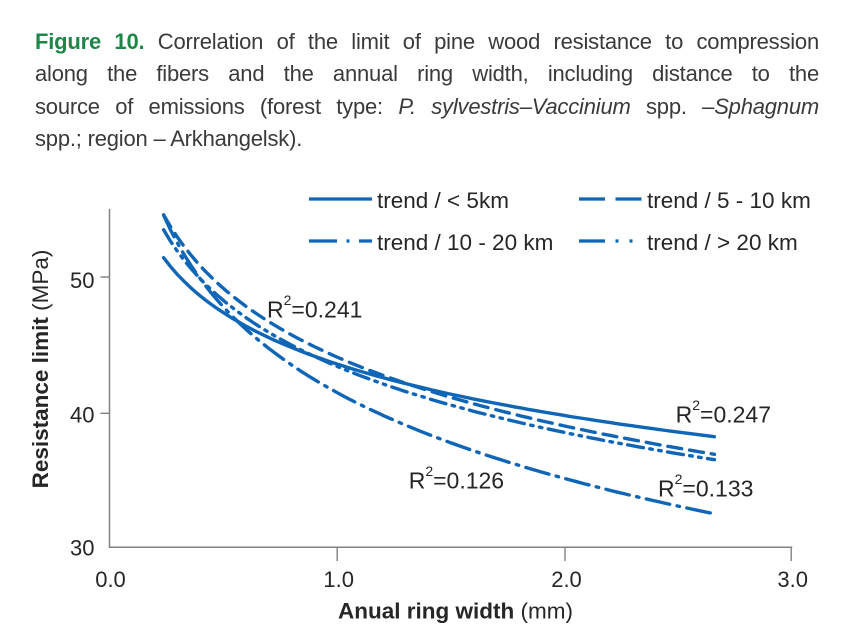  Describe the element at coordinates (723, 412) in the screenshot. I see `svg-text: R2=0.247` at that location.